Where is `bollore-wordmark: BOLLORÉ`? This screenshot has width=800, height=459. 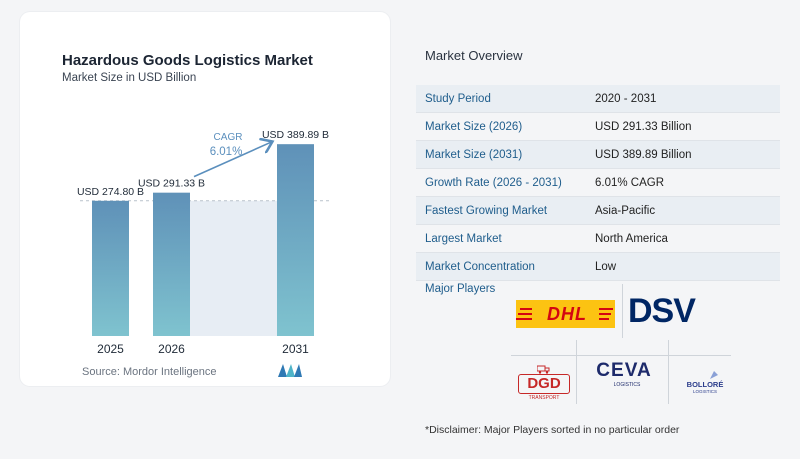
bollore-wordmark: BOLLORÉ is located at coordinates (705, 384).